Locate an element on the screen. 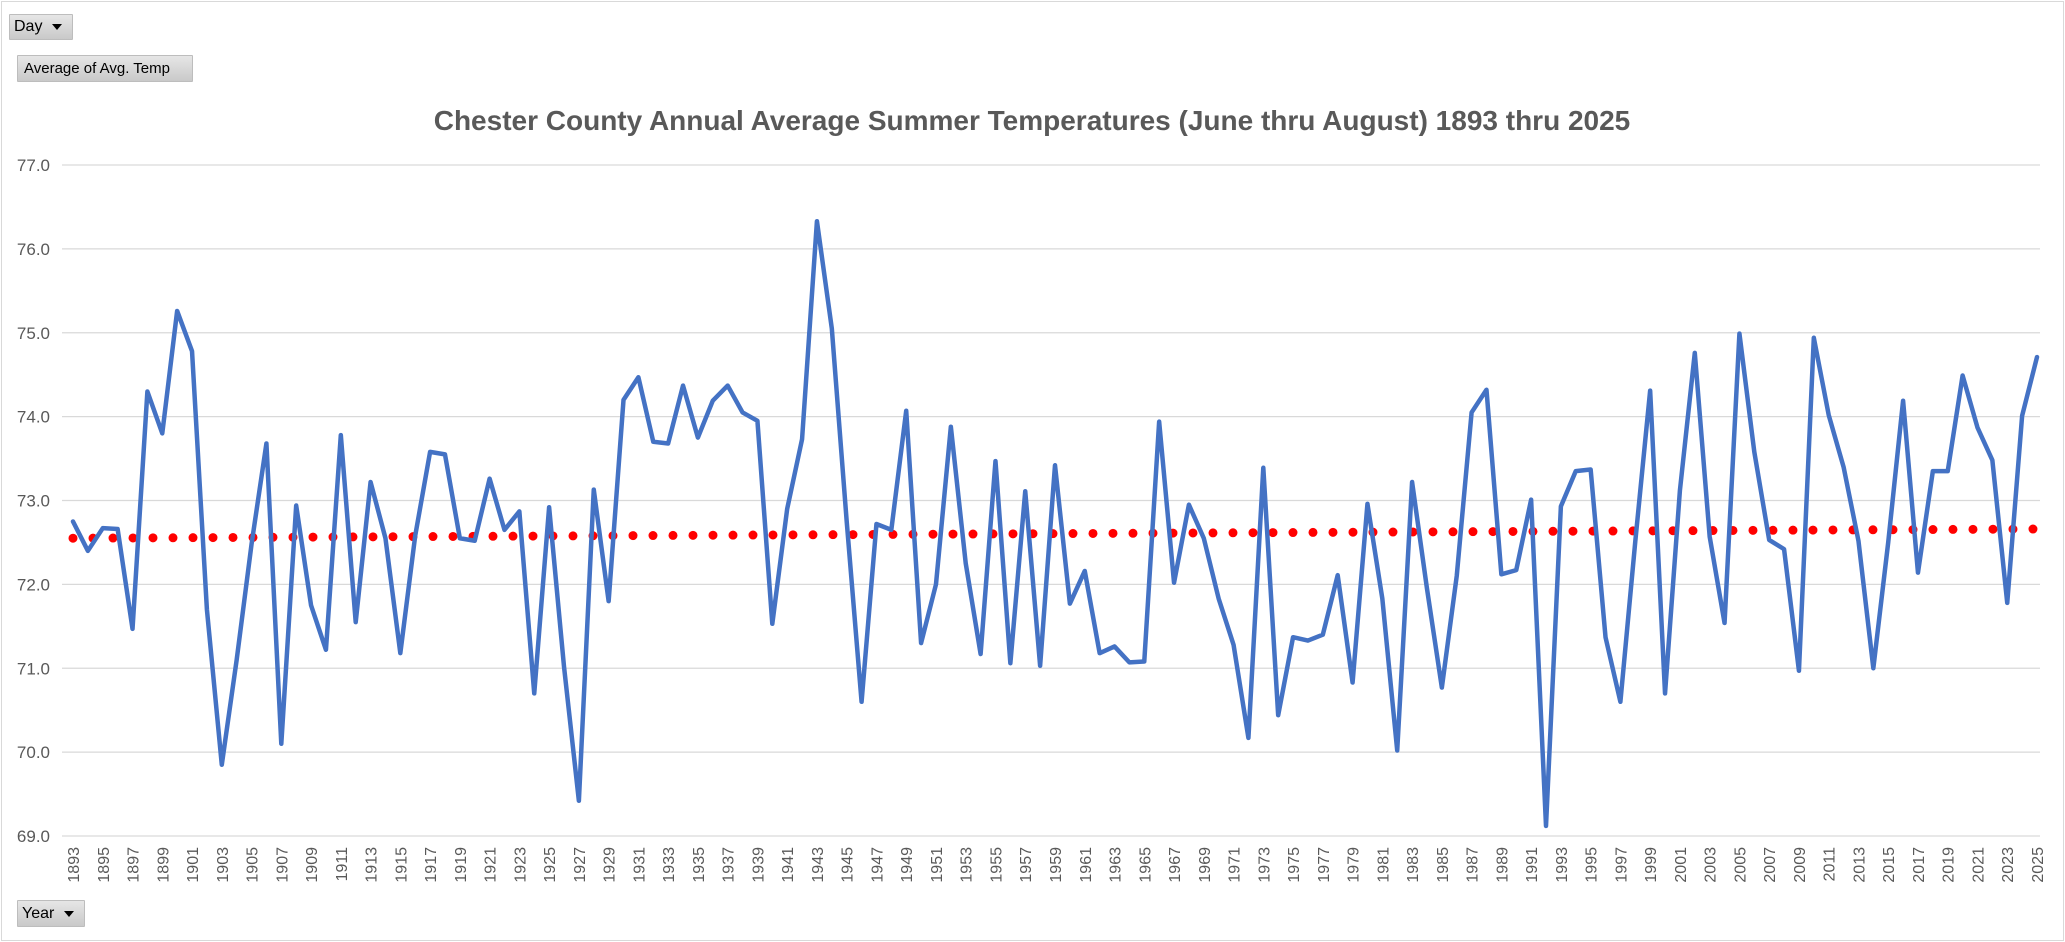  y-tick-label: 77.0 is located at coordinates (33, 165).